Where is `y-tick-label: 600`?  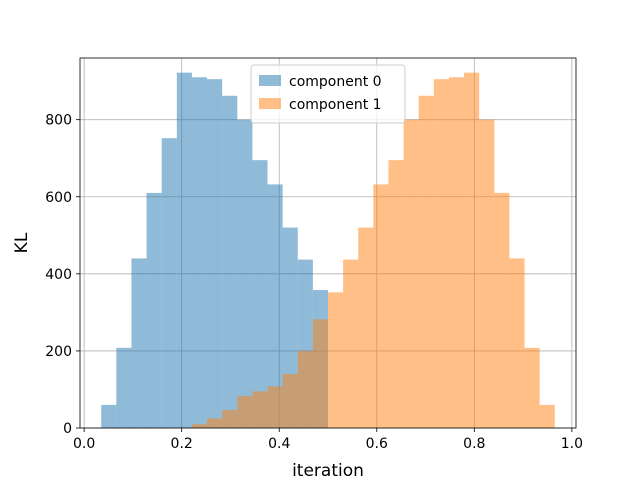 y-tick-label: 600 is located at coordinates (58, 198).